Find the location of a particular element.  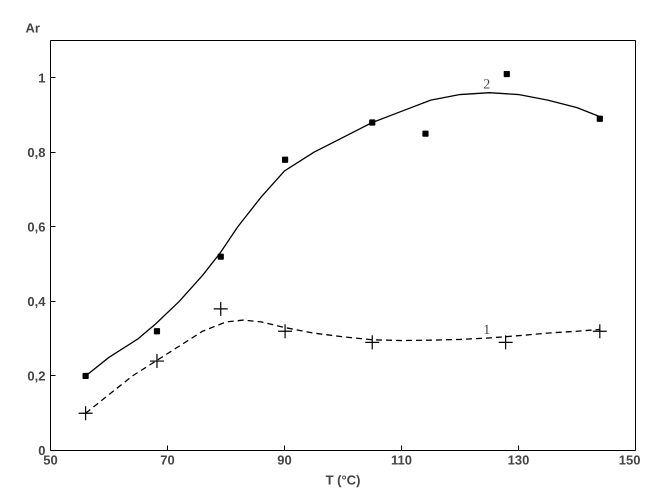

y-tick-label: 1 is located at coordinates (42, 78).